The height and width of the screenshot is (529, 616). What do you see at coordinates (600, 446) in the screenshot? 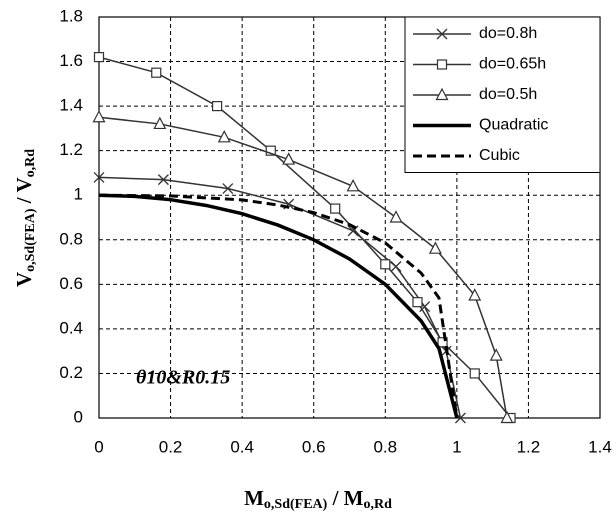
I see `x-tick-label: 1.4` at bounding box center [600, 446].